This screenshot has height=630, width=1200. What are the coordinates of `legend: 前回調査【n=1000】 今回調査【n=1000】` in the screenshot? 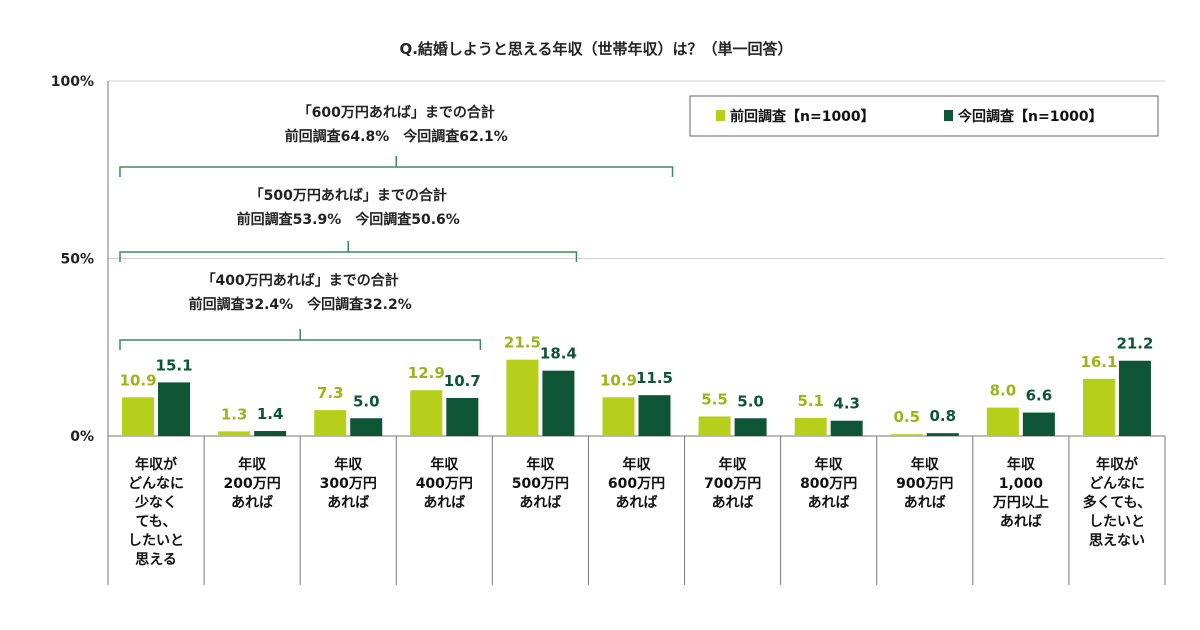 It's located at (924, 116).